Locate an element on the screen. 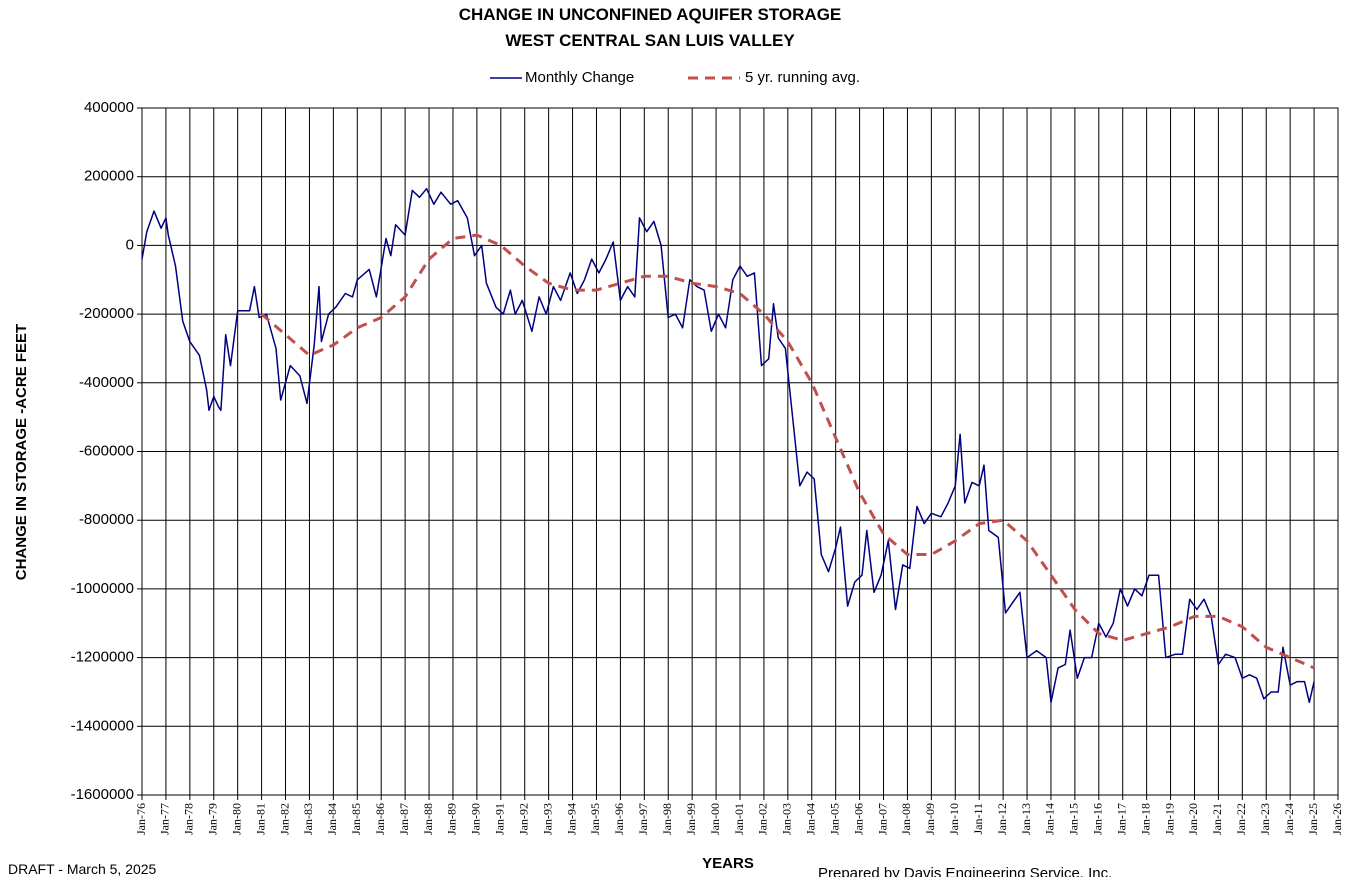 The height and width of the screenshot is (882, 1366). x-tick-label: Jan-09 is located at coordinates (930, 819).